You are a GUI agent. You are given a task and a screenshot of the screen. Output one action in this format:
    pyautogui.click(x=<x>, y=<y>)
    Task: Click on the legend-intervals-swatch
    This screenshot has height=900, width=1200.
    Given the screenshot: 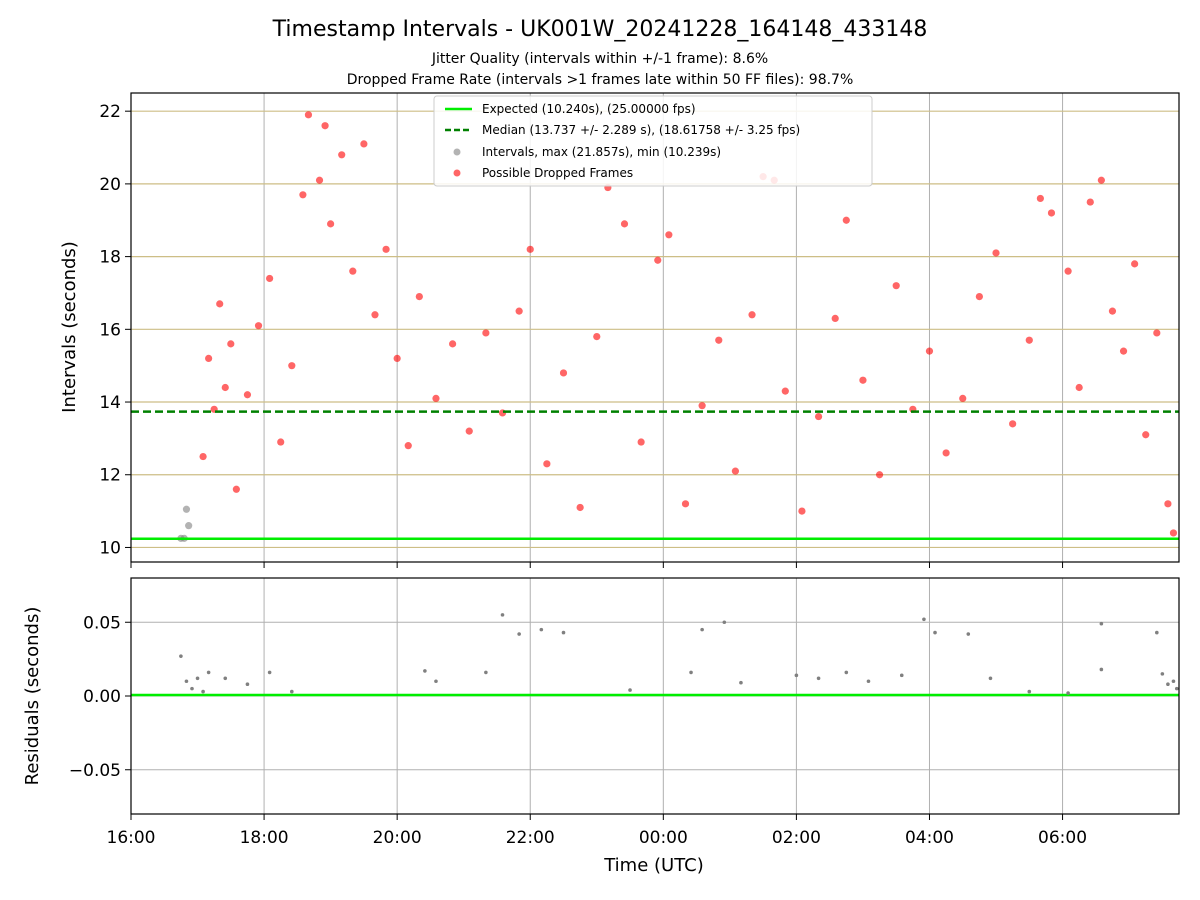 What is the action you would take?
    pyautogui.click(x=457, y=152)
    